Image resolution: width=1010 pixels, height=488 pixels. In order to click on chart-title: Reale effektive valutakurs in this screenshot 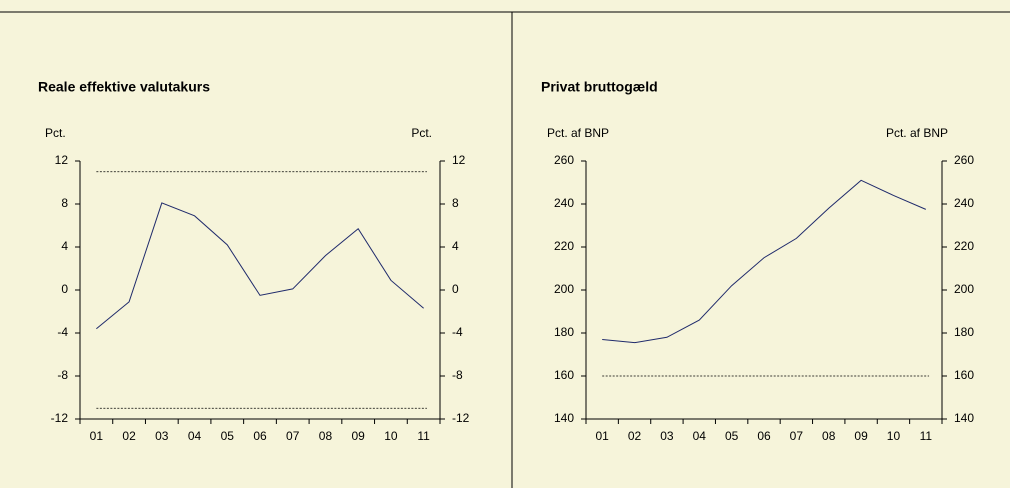, I will do `click(124, 87)`.